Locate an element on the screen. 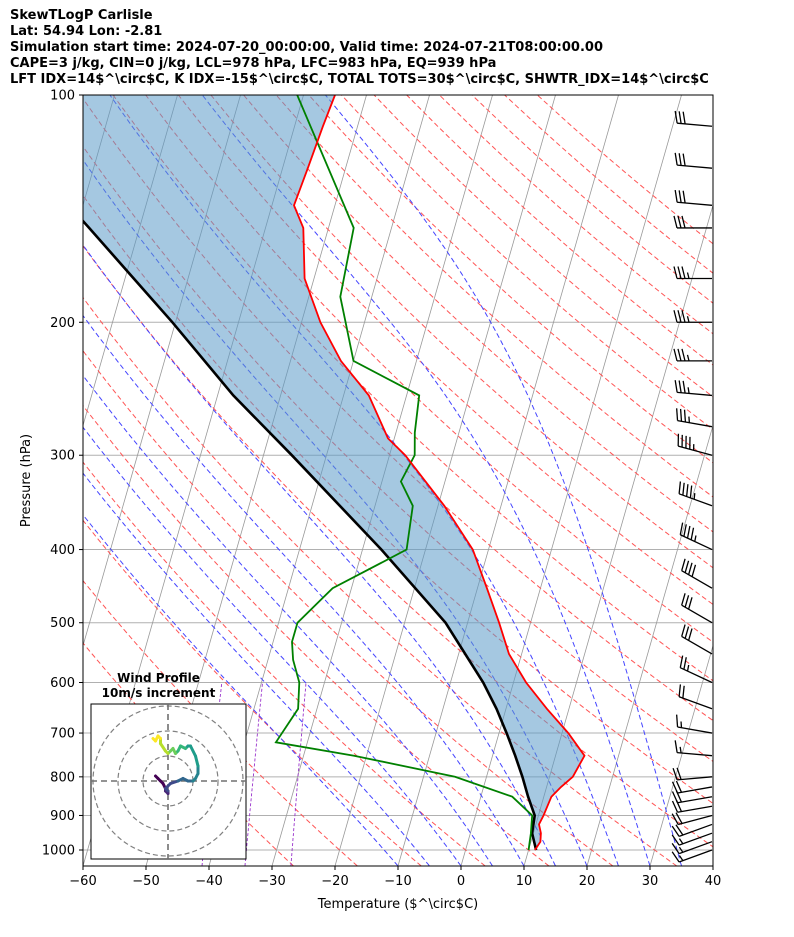 This screenshot has height=937, width=794. wind-barbs is located at coordinates (692, 486).